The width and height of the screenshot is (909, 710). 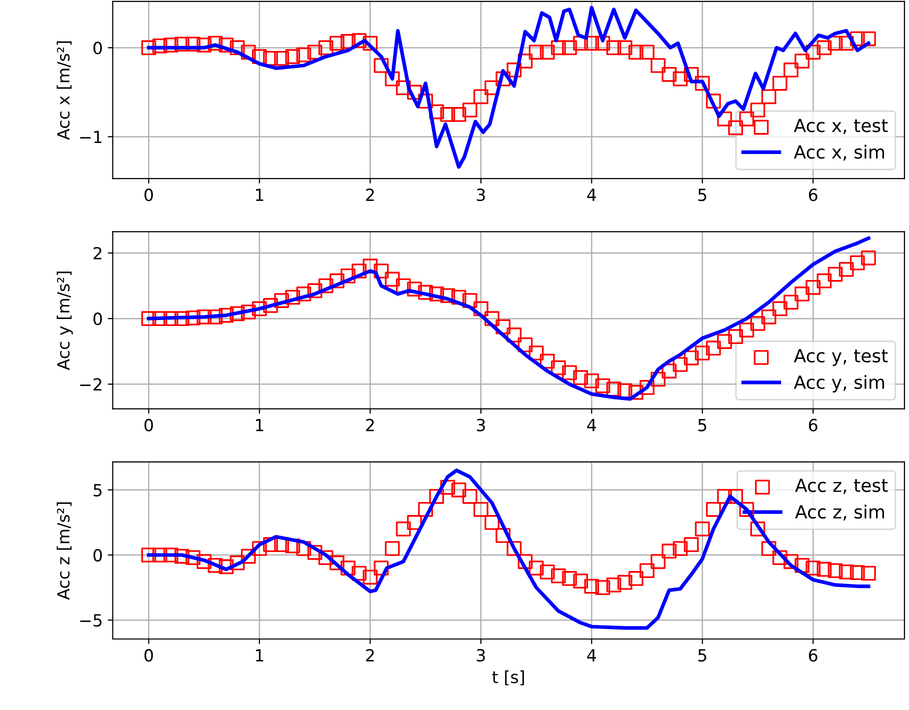 I want to click on legend-label: Acc x, sim, so click(x=839, y=152).